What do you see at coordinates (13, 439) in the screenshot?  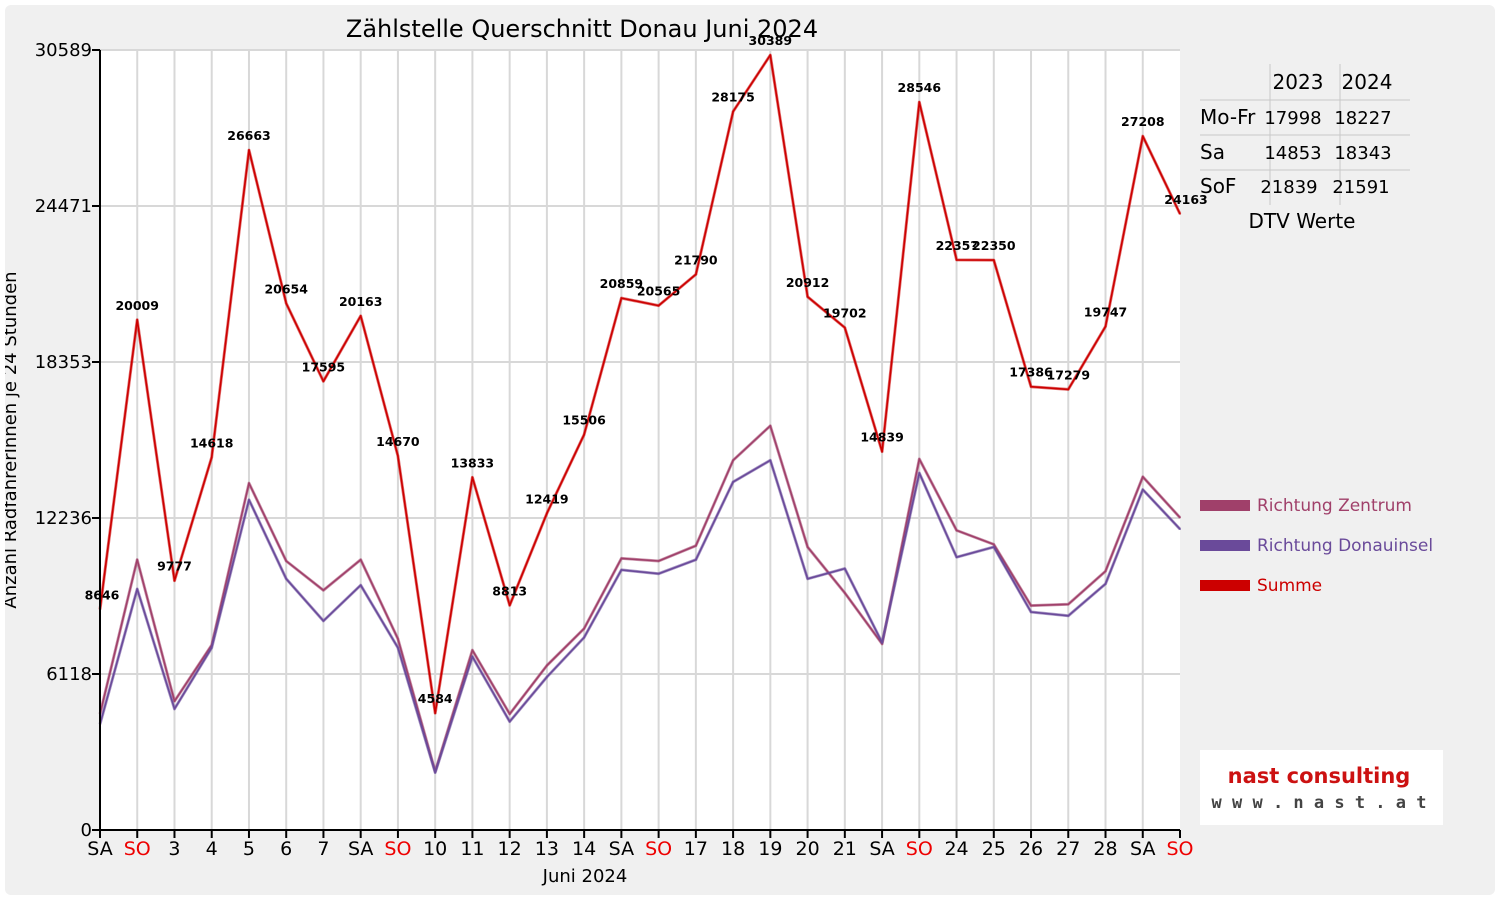 I see `y-axis-label: Anzahl RadfahrerInnen je 24 Stunden` at bounding box center [13, 439].